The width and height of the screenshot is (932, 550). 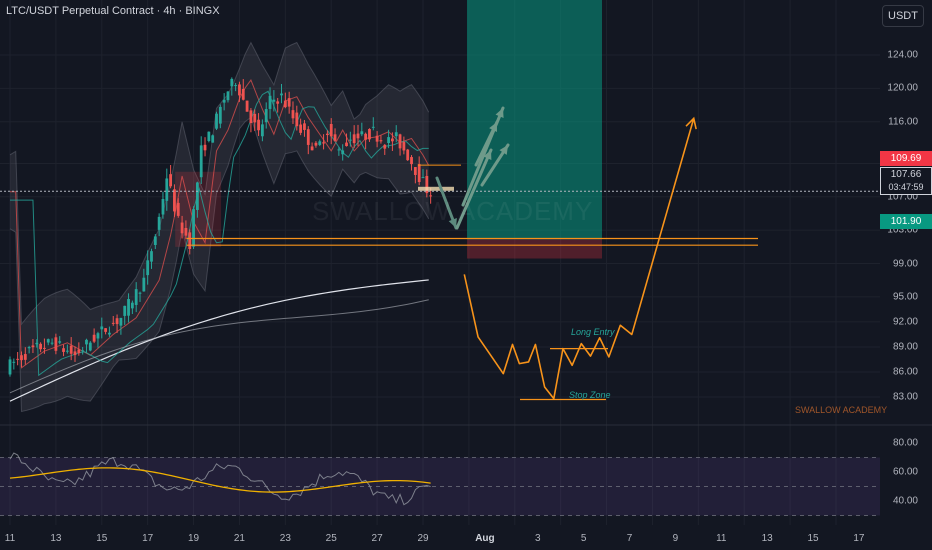 I want to click on time-tick-label: 17, so click(x=148, y=538).